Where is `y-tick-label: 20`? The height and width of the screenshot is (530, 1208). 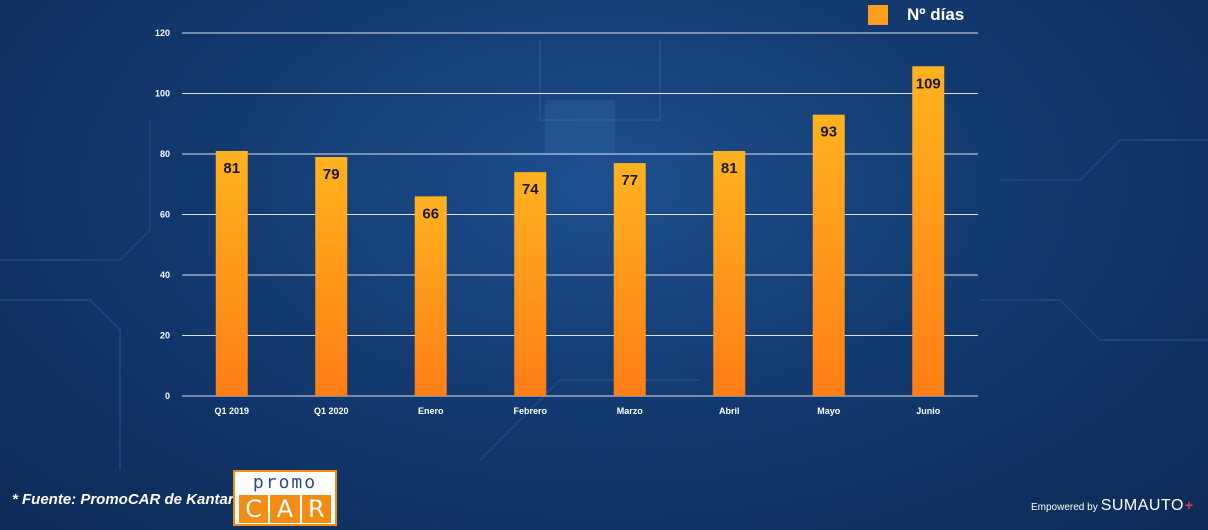
y-tick-label: 20 is located at coordinates (165, 336).